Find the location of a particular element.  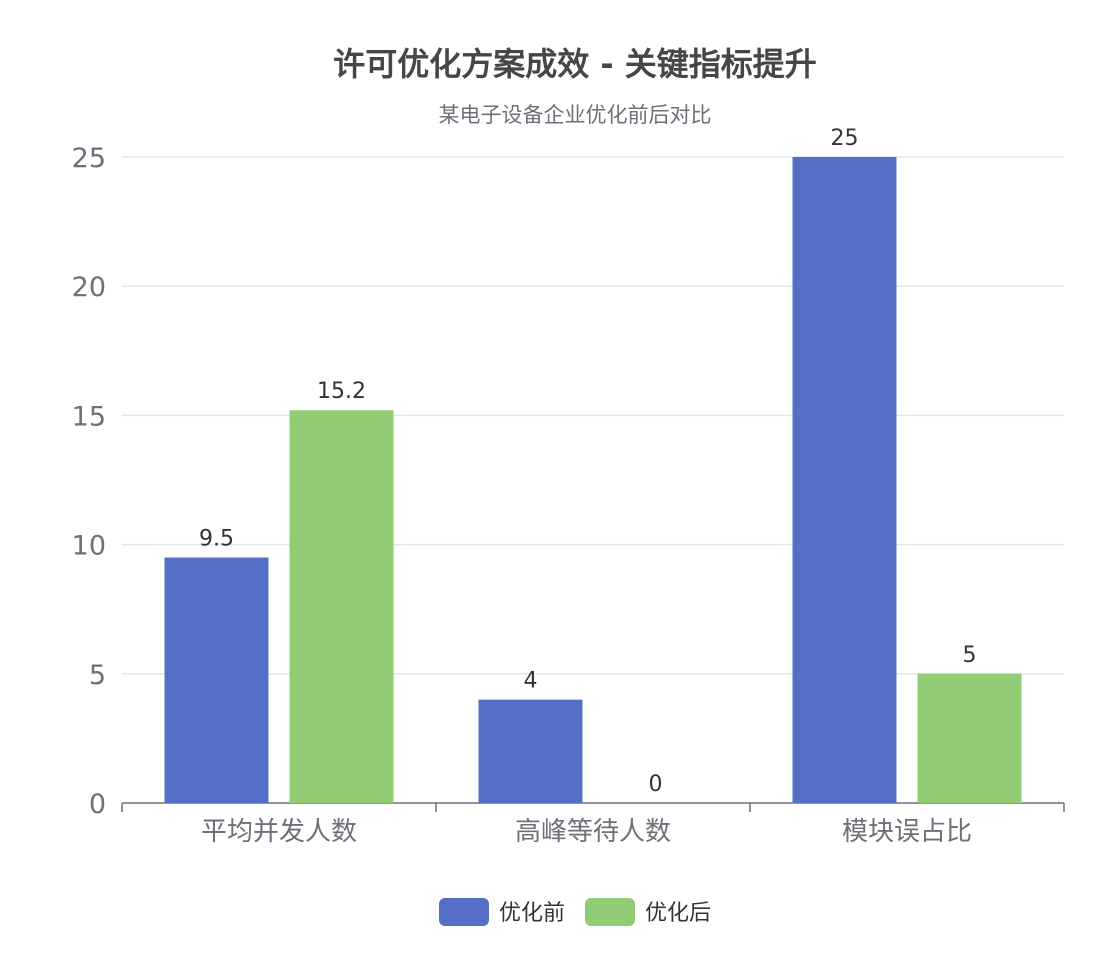

y-tick-label: 20 is located at coordinates (89, 287).